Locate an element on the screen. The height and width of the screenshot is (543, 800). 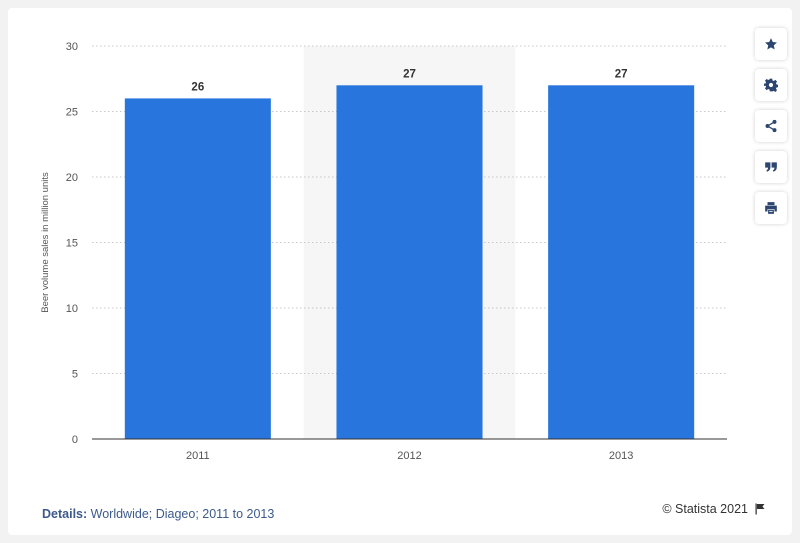
y-tick-label: 5 is located at coordinates (75, 375).